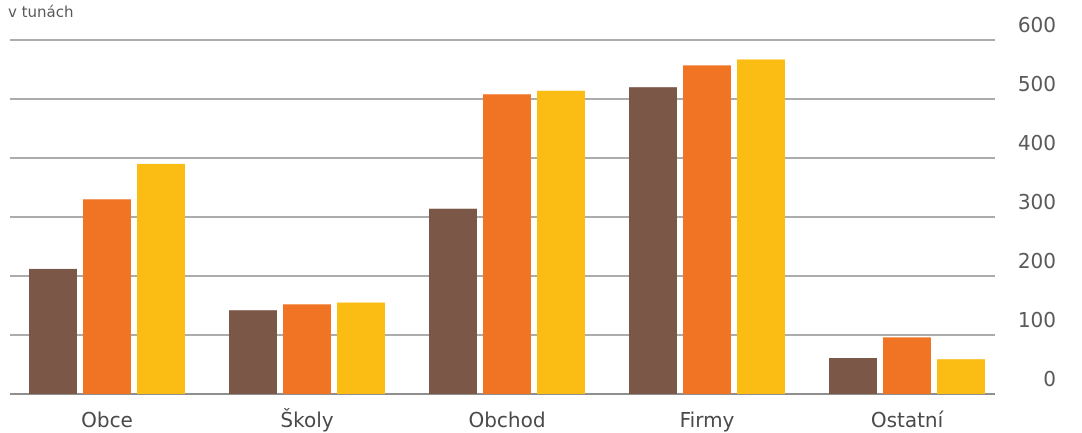 This screenshot has width=1082, height=433. Describe the element at coordinates (107, 420) in the screenshot. I see `x-category-label: Obce` at that location.